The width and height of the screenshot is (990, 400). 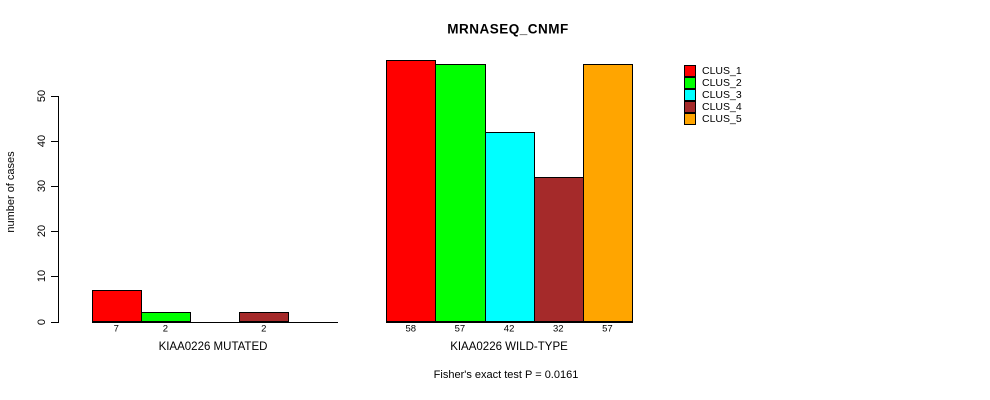 What do you see at coordinates (460, 193) in the screenshot?
I see `bar-clus_2-group2` at bounding box center [460, 193].